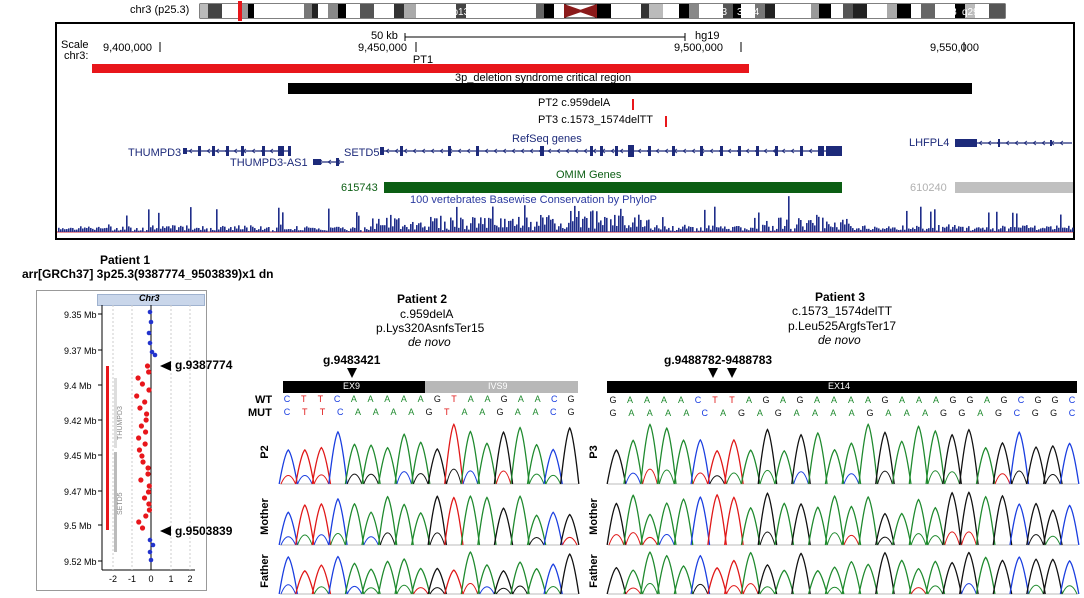  I want to click on gene-lhfpl4-strand-arrow, so click(1025, 143).